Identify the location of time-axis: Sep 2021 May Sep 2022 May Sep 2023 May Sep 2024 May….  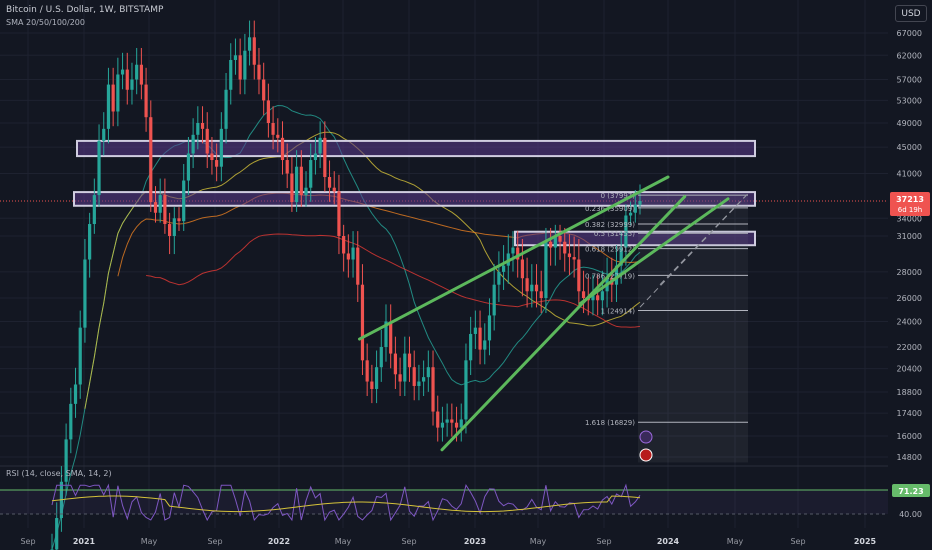
(448, 541).